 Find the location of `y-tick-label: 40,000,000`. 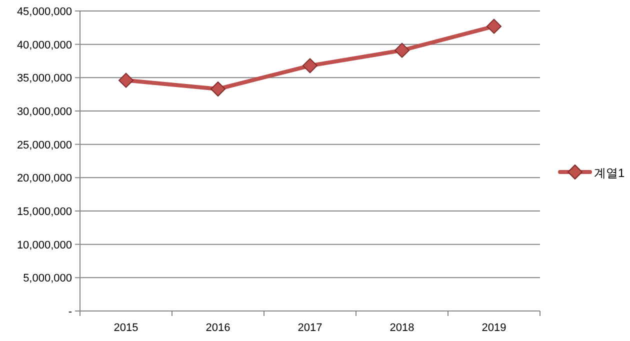

y-tick-label: 40,000,000 is located at coordinates (44, 45).